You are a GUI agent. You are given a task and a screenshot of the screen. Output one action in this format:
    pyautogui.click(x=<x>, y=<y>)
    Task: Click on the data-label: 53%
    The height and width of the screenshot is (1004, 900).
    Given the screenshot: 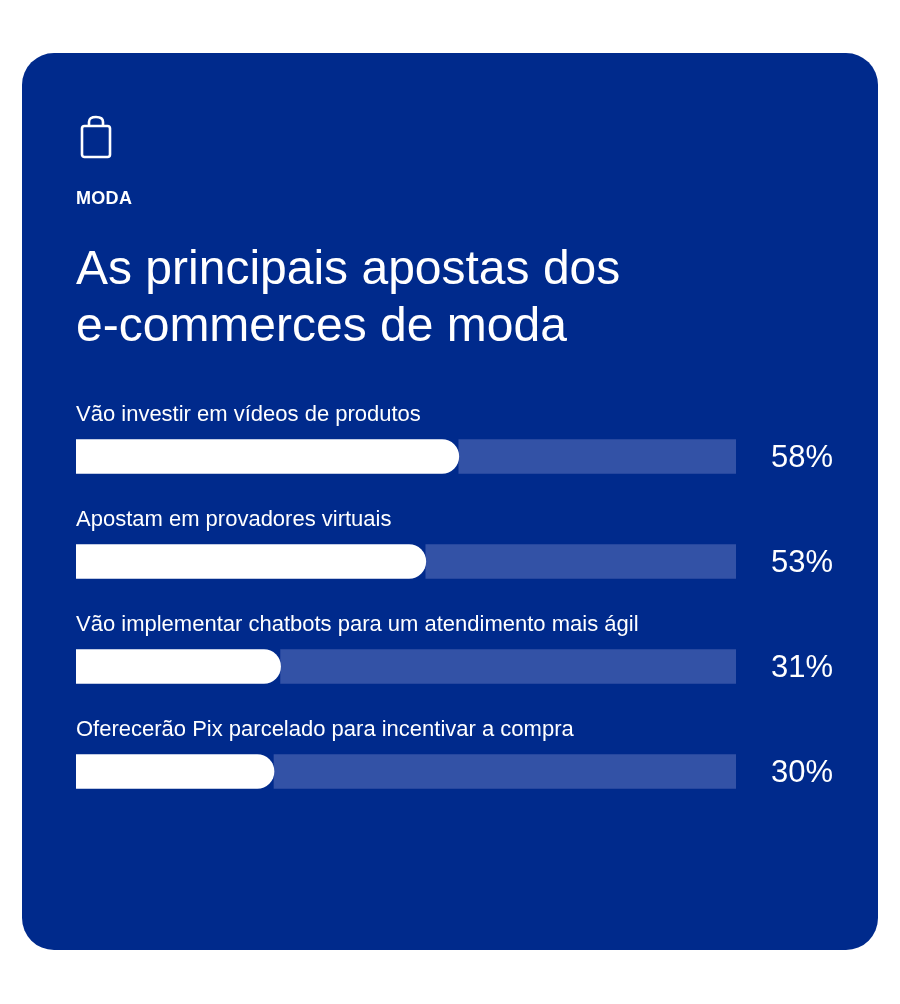 What is the action you would take?
    pyautogui.click(x=801, y=562)
    